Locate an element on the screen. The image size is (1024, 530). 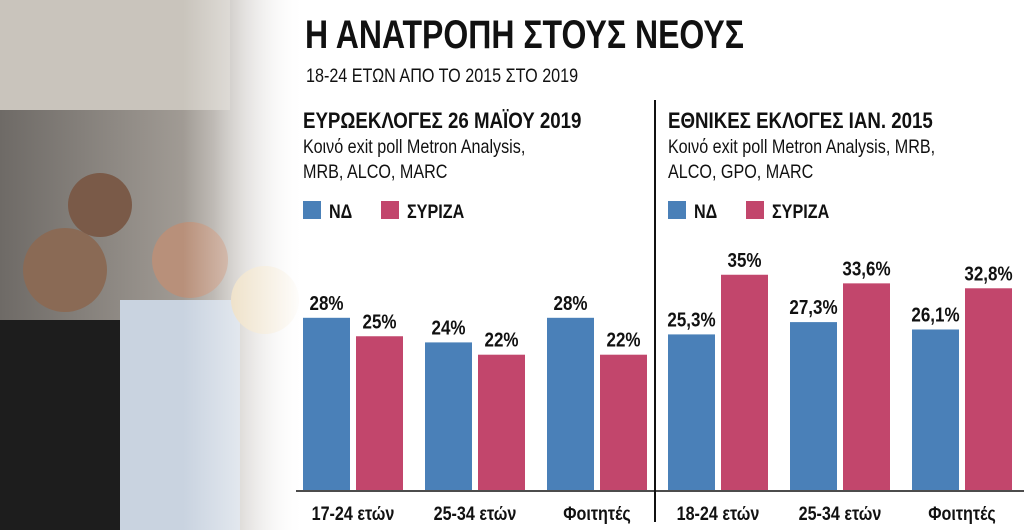
x-tick-label: 17-24 ετών is located at coordinates (353, 514).